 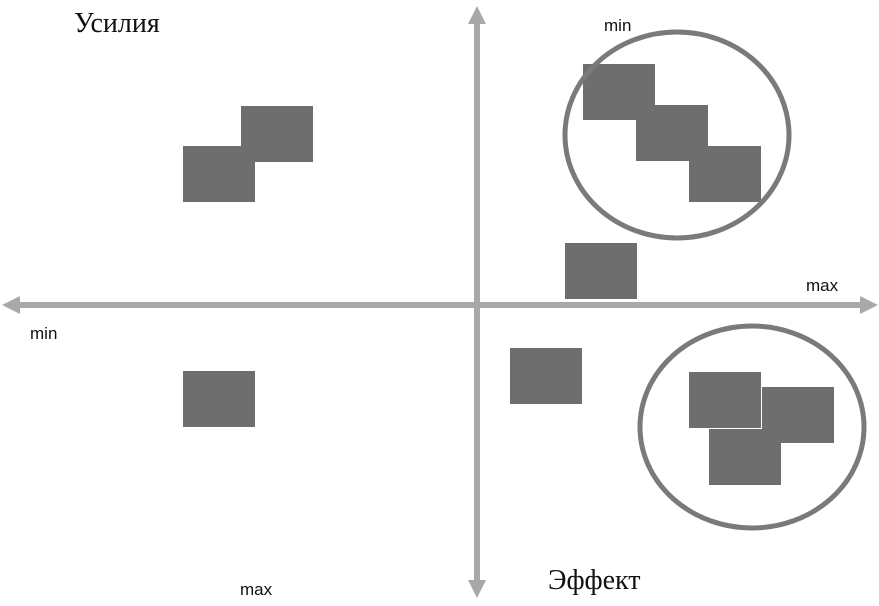 What do you see at coordinates (594, 580) in the screenshot?
I see `effect-axis-title: Эффект` at bounding box center [594, 580].